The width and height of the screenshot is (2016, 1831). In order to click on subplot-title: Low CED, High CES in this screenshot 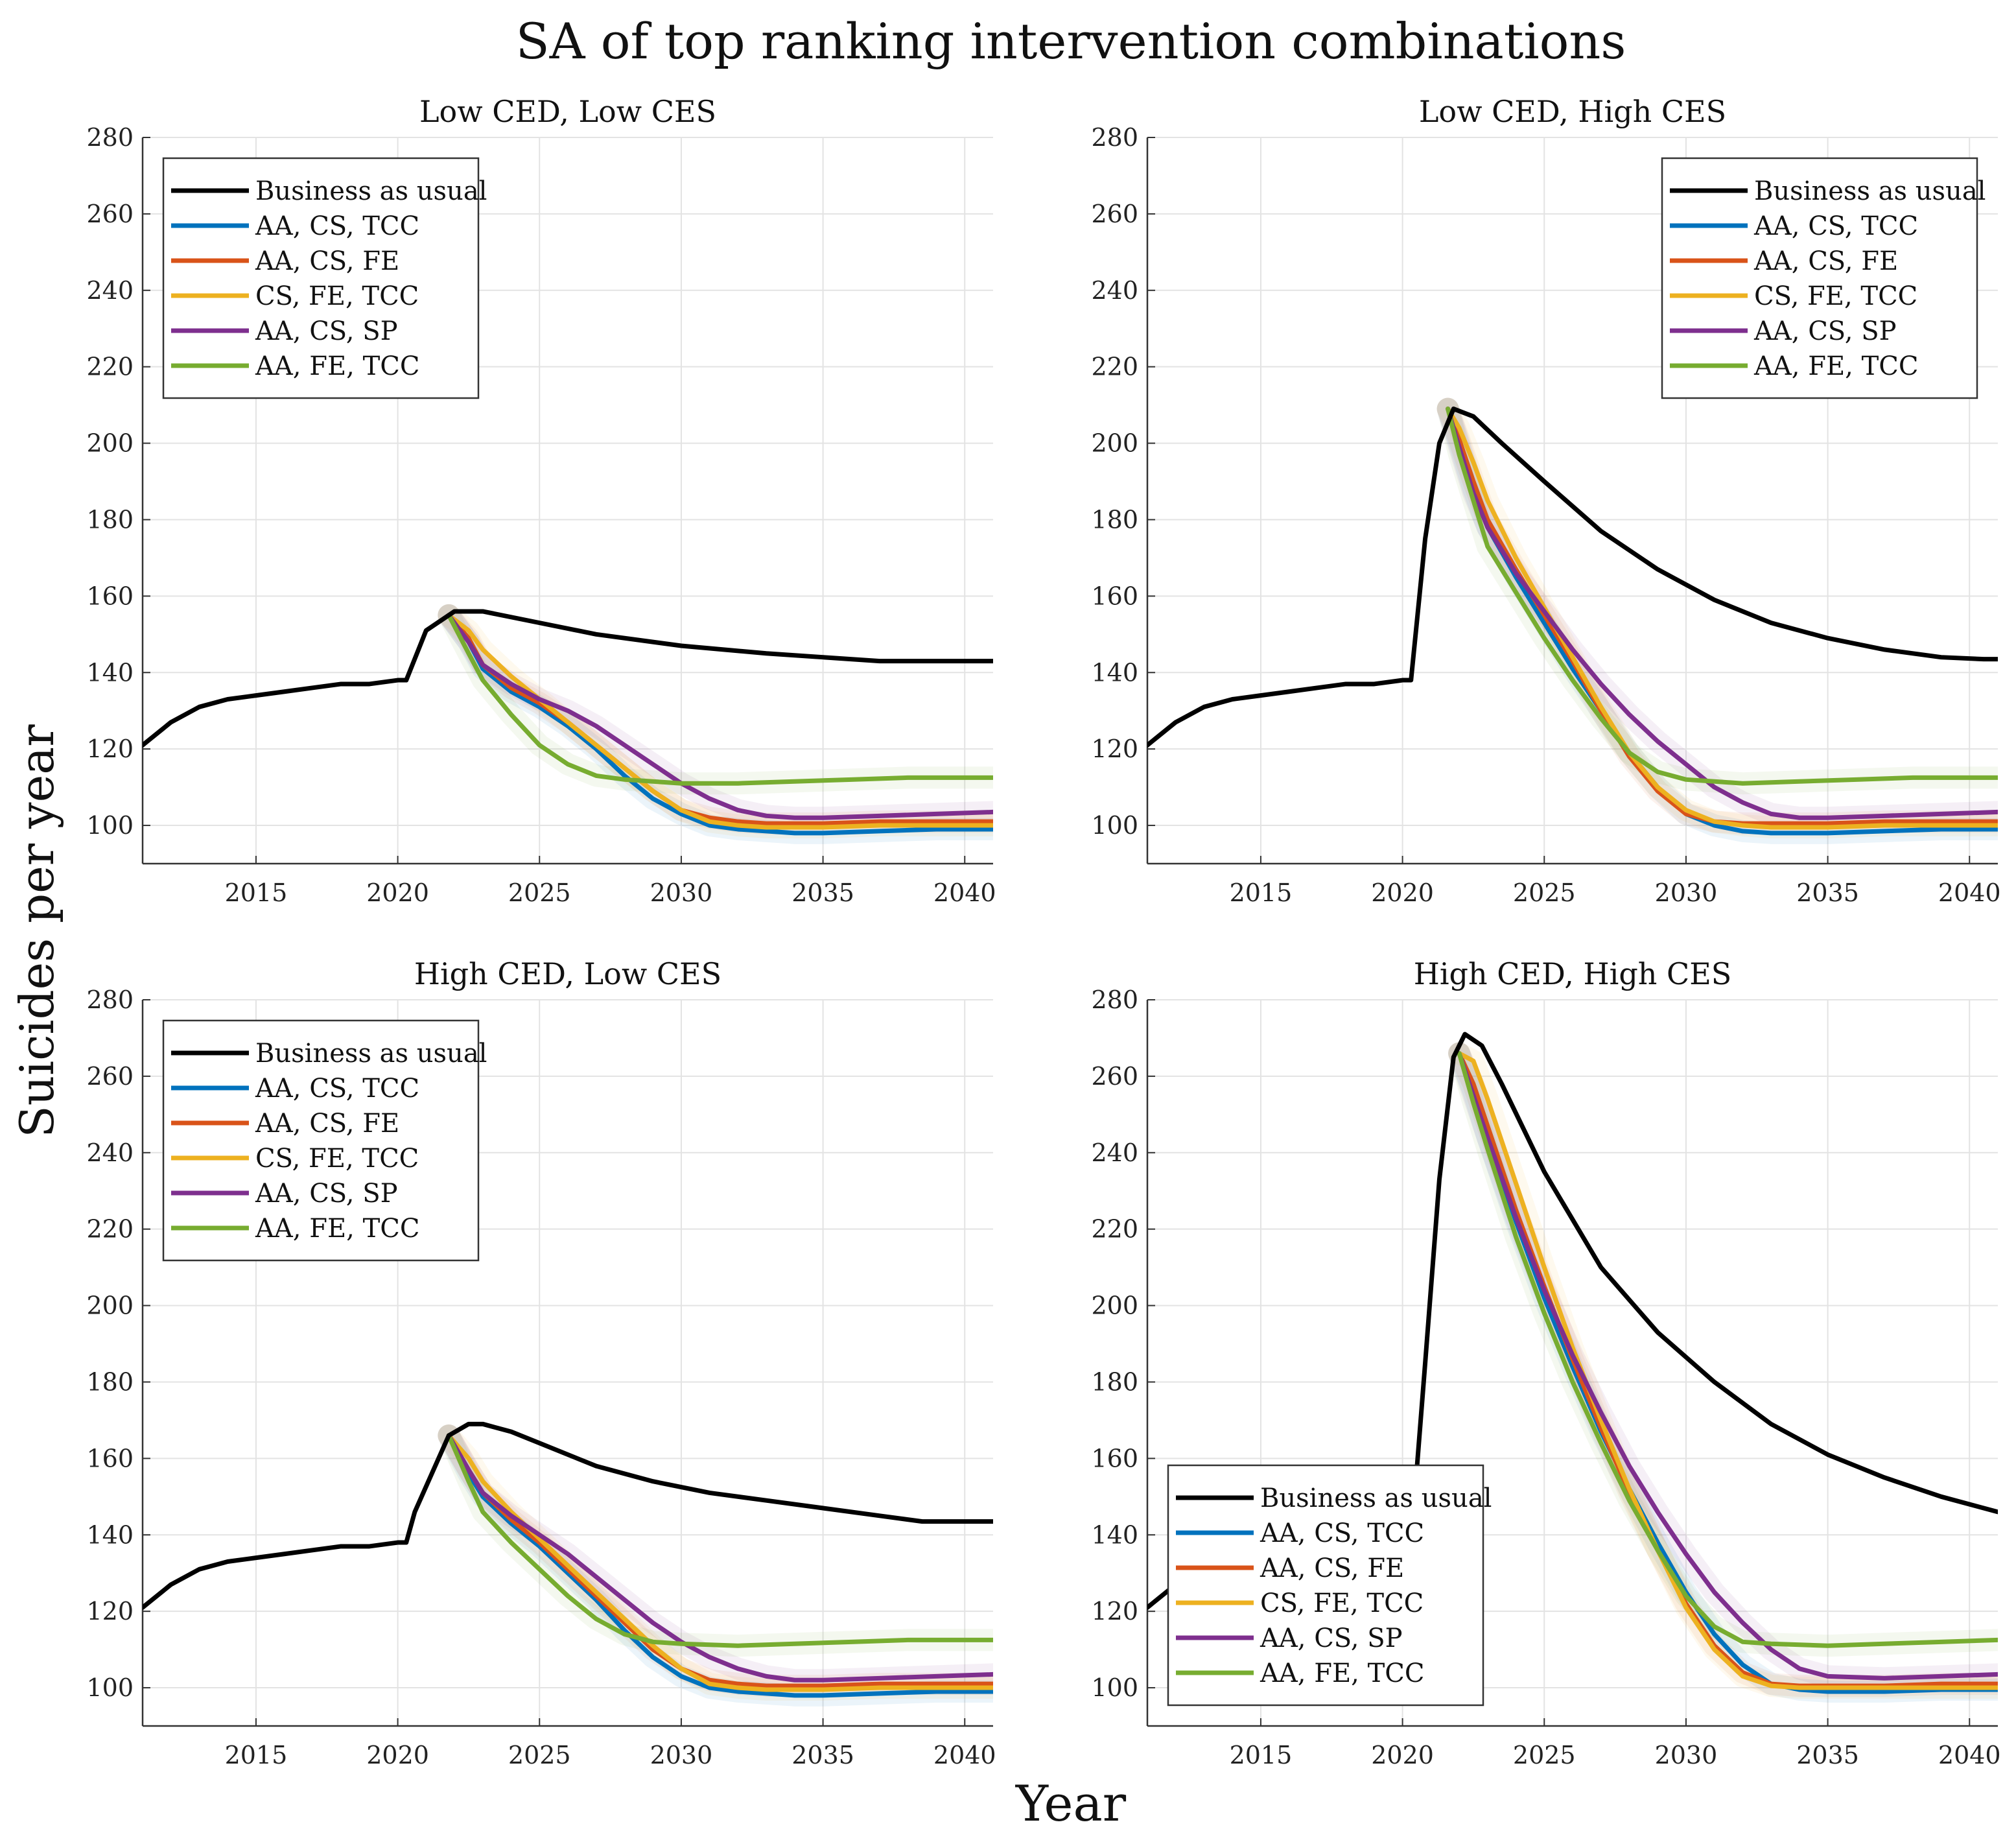, I will do `click(1573, 111)`.